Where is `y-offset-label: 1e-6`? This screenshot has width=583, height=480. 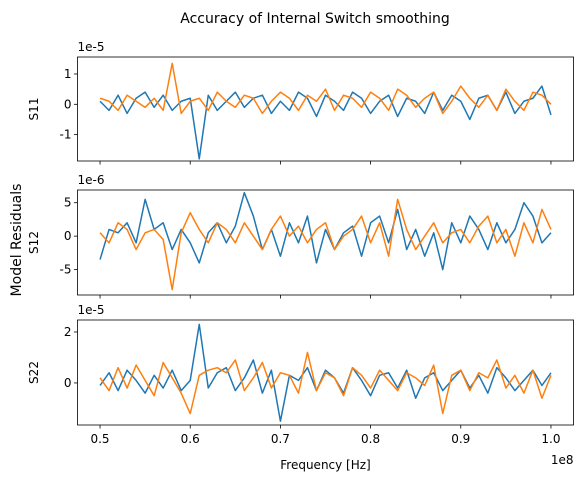
y-offset-label: 1e-6 is located at coordinates (91, 180).